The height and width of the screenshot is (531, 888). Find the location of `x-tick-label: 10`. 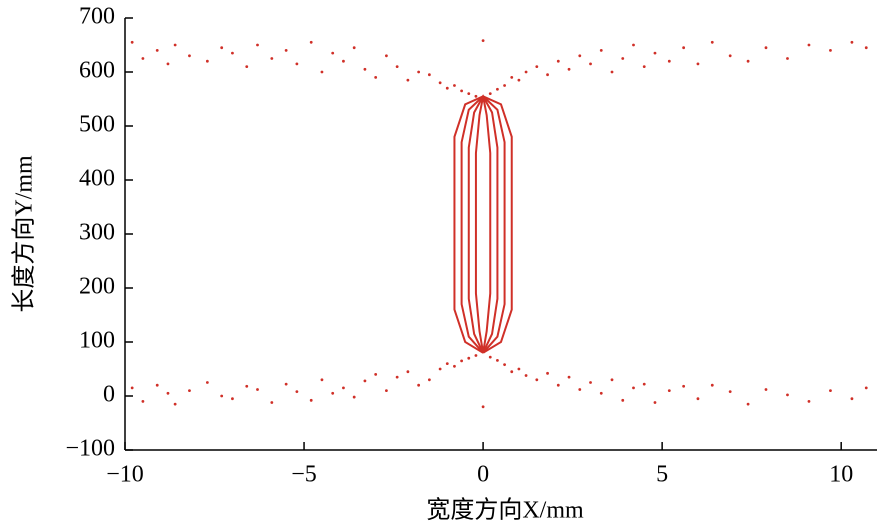

x-tick-label: 10 is located at coordinates (841, 475).